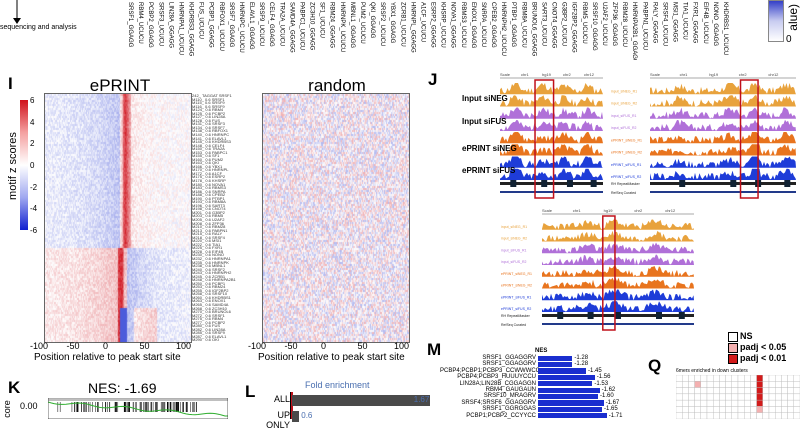  What do you see at coordinates (208, 269) in the screenshot?
I see `motif-row-label: M240_ 0.6 SRSF2` at bounding box center [208, 269].